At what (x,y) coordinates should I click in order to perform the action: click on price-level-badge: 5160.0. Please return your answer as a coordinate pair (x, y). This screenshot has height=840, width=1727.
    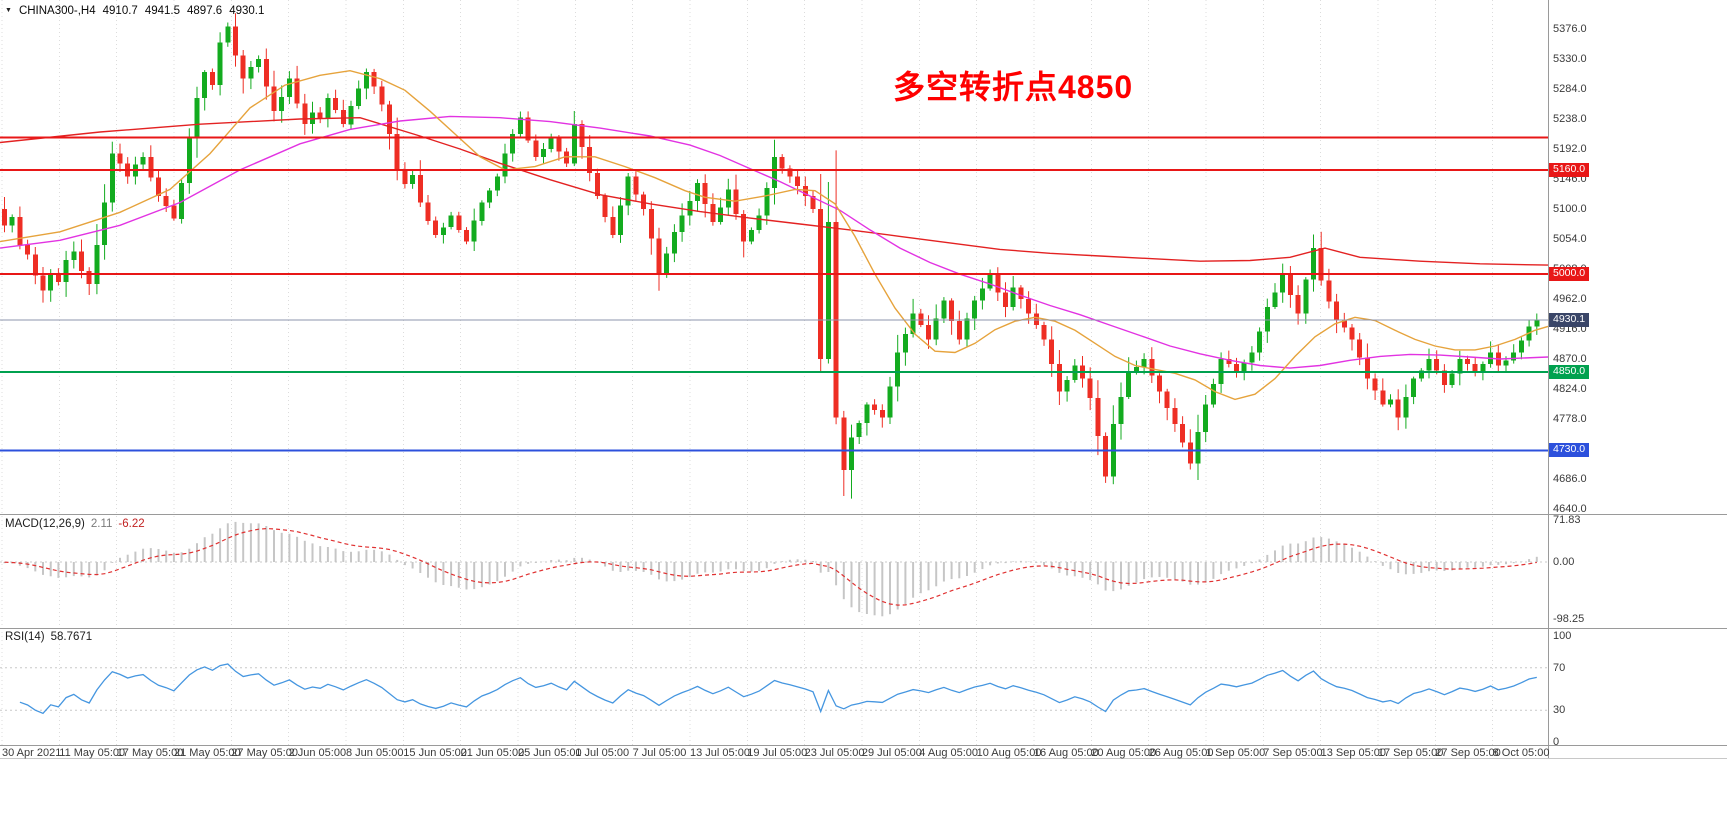
    Looking at the image, I should click on (1569, 169).